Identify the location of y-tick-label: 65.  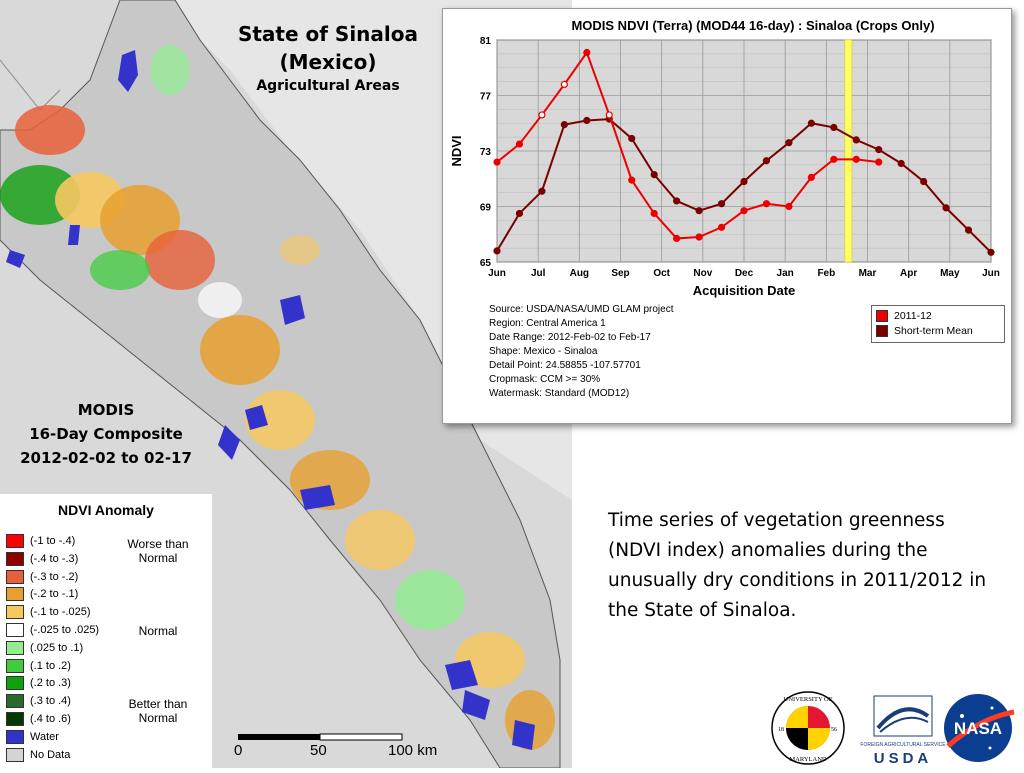
(486, 263).